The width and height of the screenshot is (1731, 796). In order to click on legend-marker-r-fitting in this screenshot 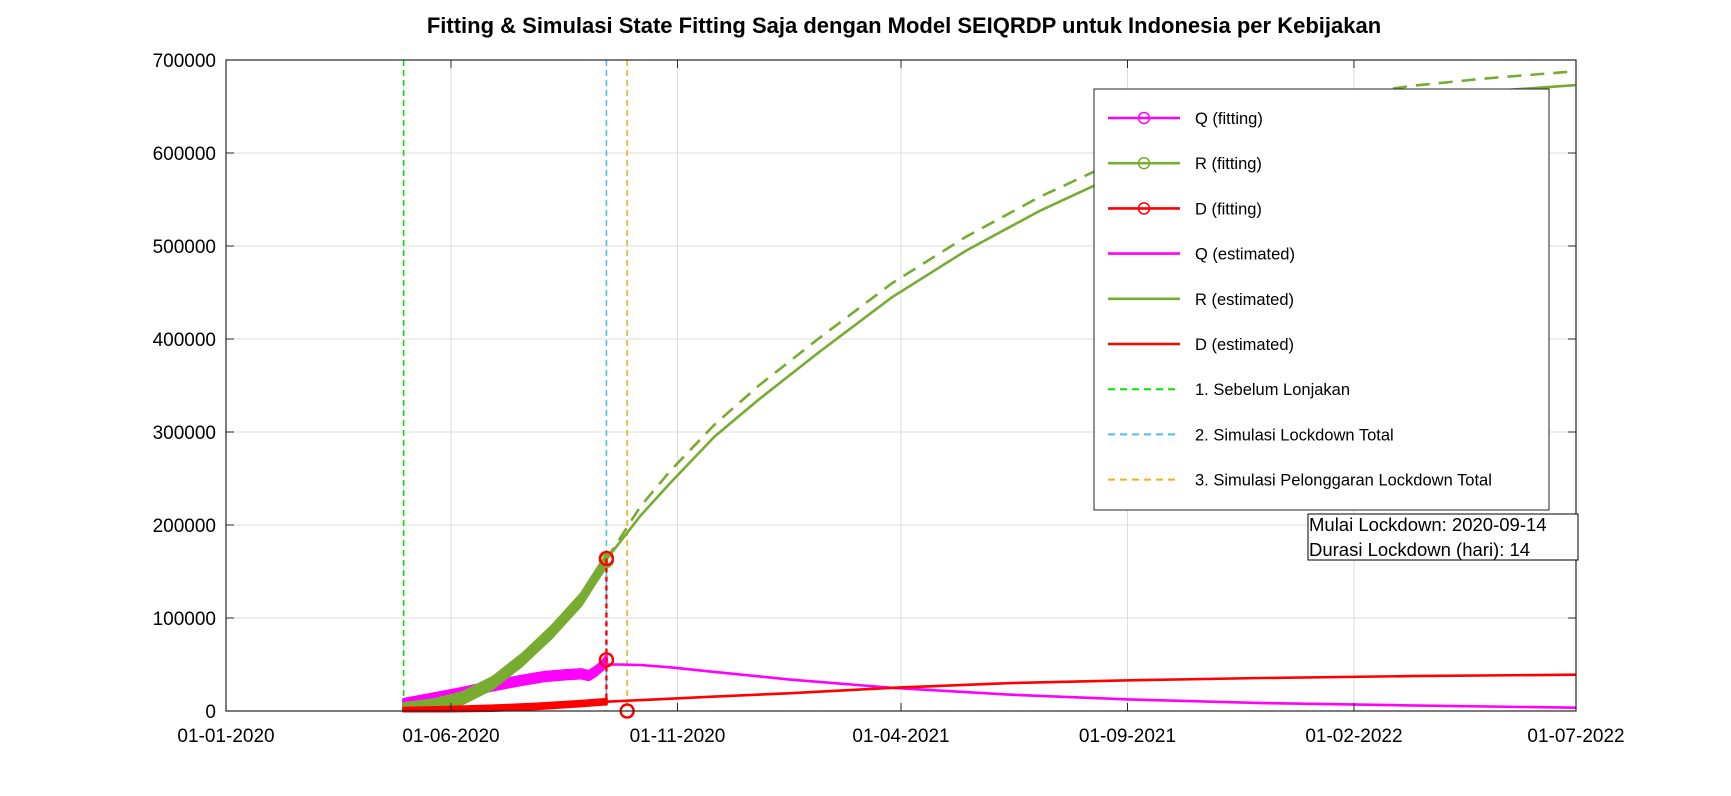, I will do `click(1144, 163)`.